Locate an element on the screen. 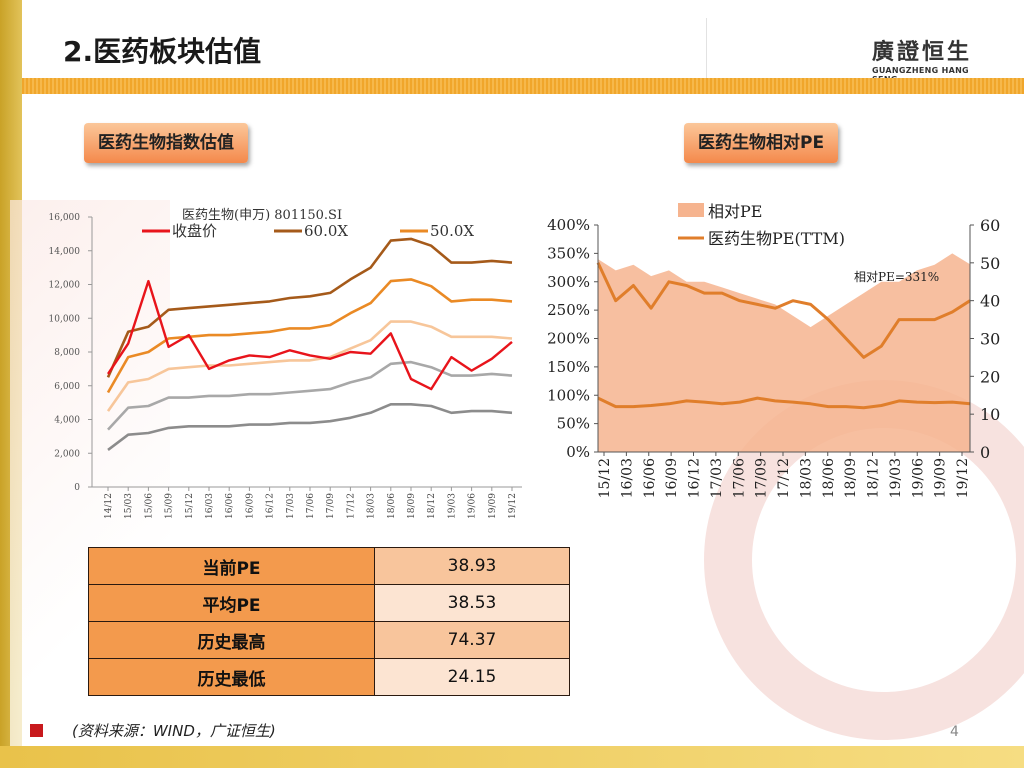  series-line-50.0X is located at coordinates (309, 336).